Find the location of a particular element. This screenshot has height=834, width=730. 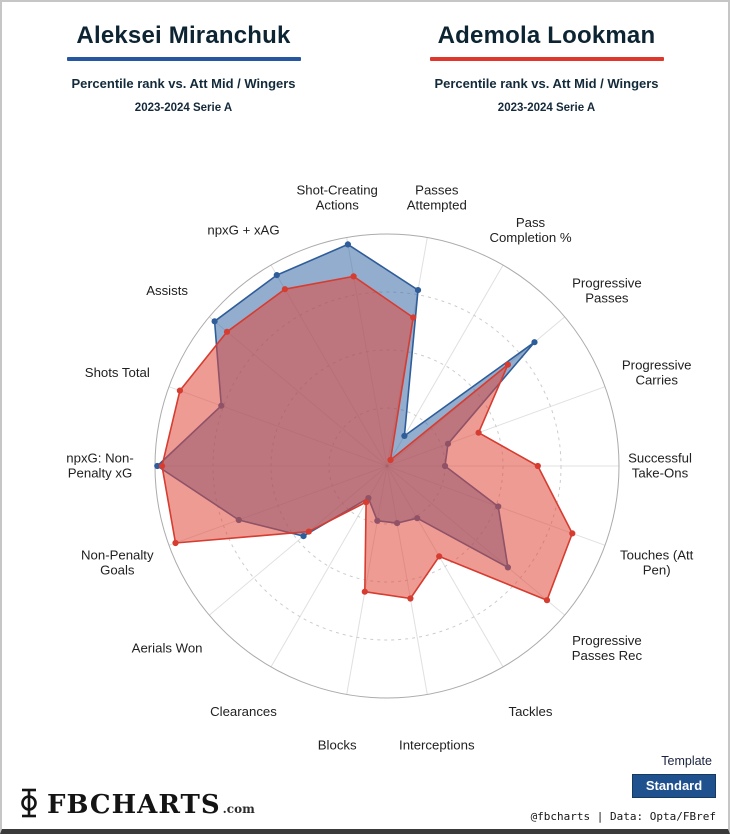

axis-label: Tackles is located at coordinates (531, 711).